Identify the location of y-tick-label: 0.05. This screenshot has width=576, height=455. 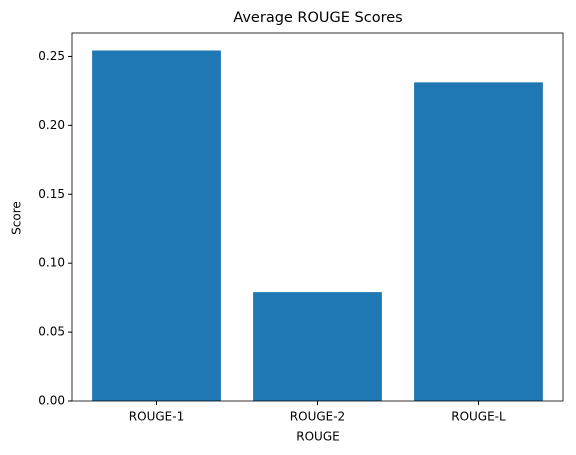
(51, 332).